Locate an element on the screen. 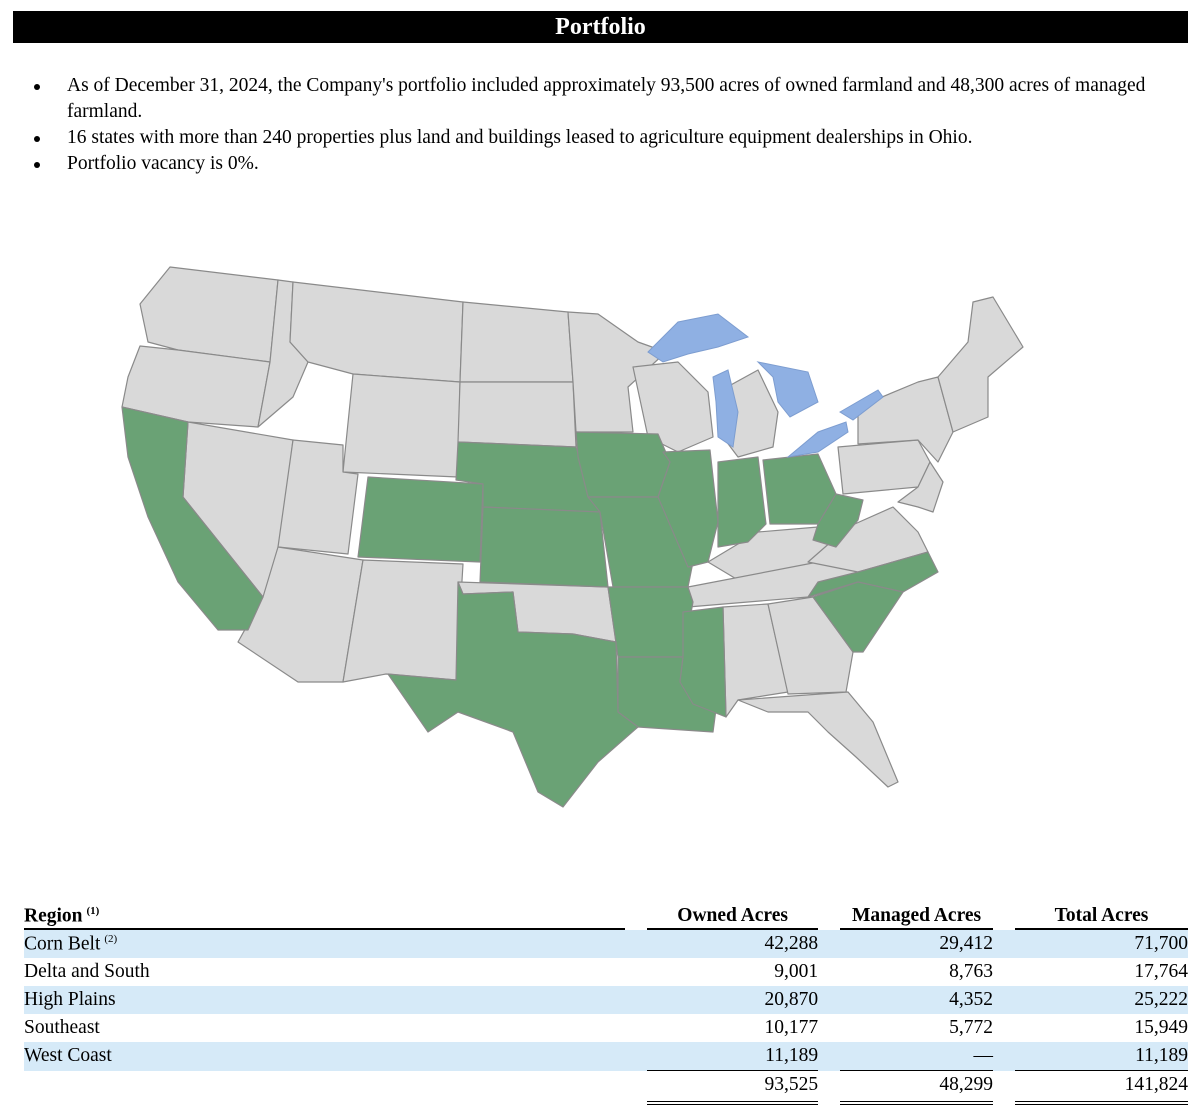 Image resolution: width=1196 pixels, height=1114 pixels. state-FL is located at coordinates (818, 739).